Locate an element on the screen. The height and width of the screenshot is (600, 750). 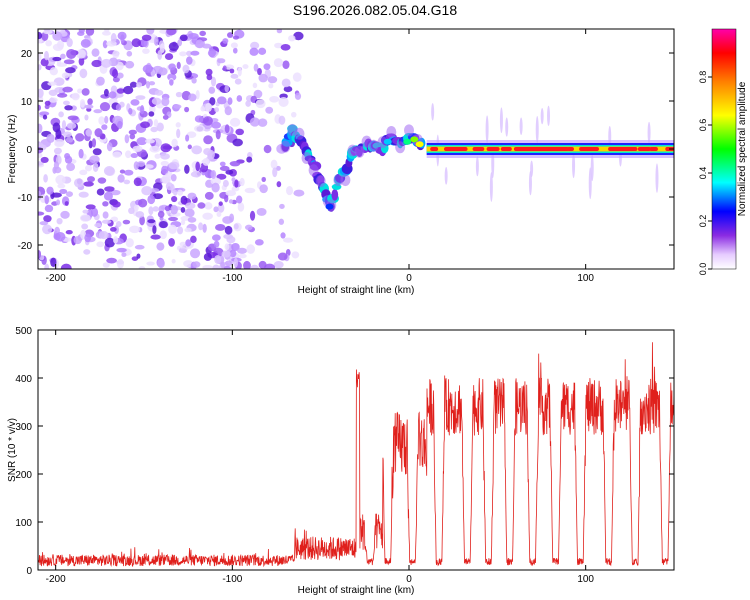
colorbar-frame is located at coordinates (724, 149).